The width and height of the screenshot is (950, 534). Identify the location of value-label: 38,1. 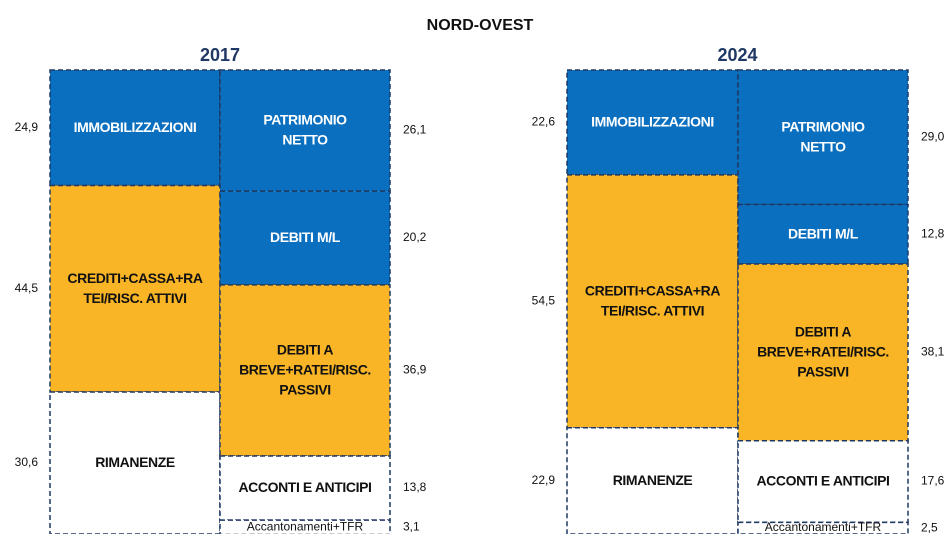
(933, 352).